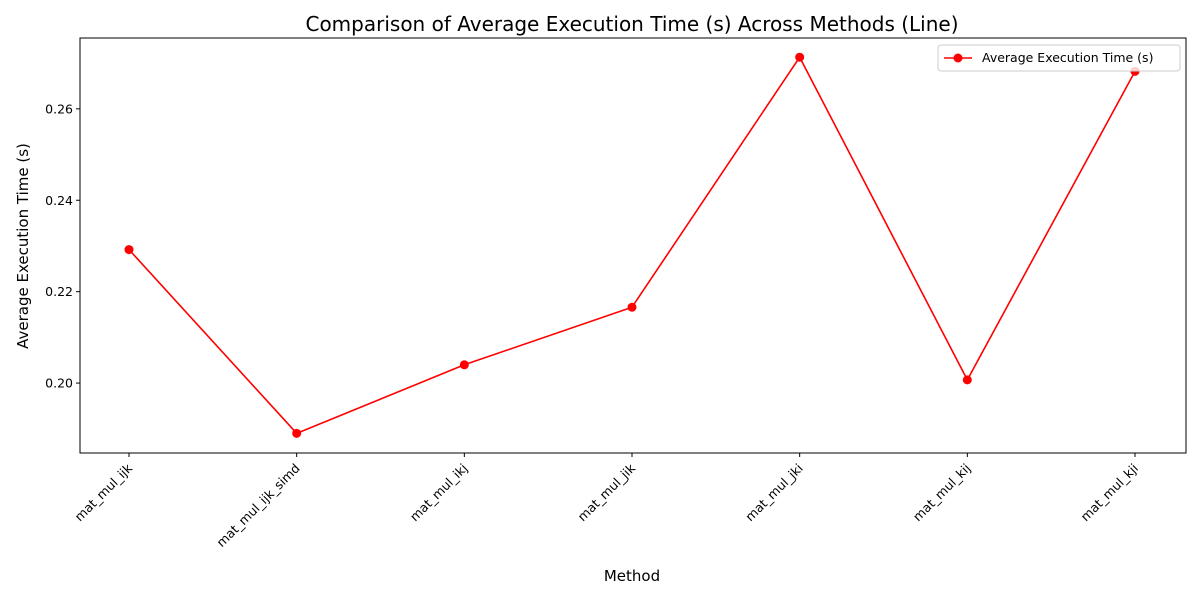 The height and width of the screenshot is (600, 1200). I want to click on x-tick-label: mat_mul_kji, so click(1109, 493).